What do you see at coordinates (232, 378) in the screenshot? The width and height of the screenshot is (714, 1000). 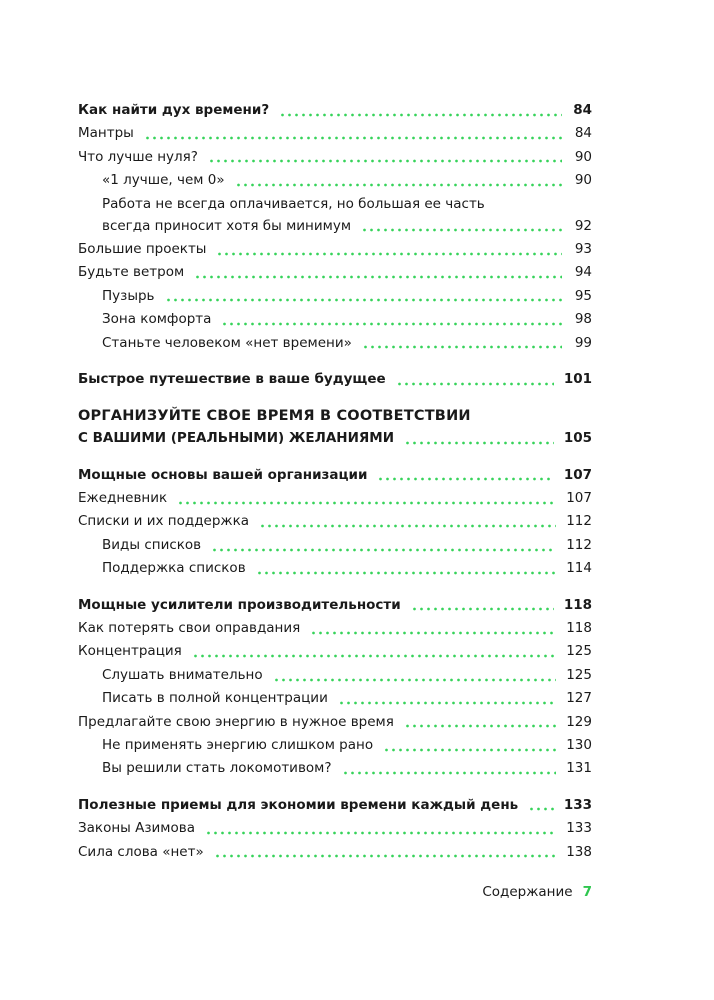 I see `entry-title: Быстрое путешествие в ваше будущее` at bounding box center [232, 378].